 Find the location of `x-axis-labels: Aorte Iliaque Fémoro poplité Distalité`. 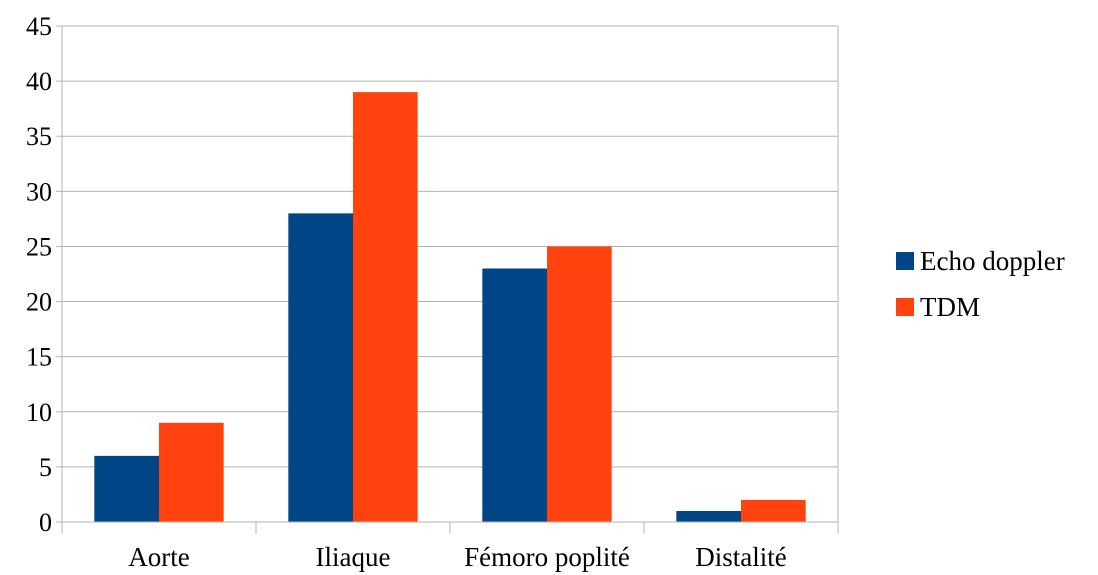

x-axis-labels: Aorte Iliaque Fémoro poplité Distalité is located at coordinates (457, 557).